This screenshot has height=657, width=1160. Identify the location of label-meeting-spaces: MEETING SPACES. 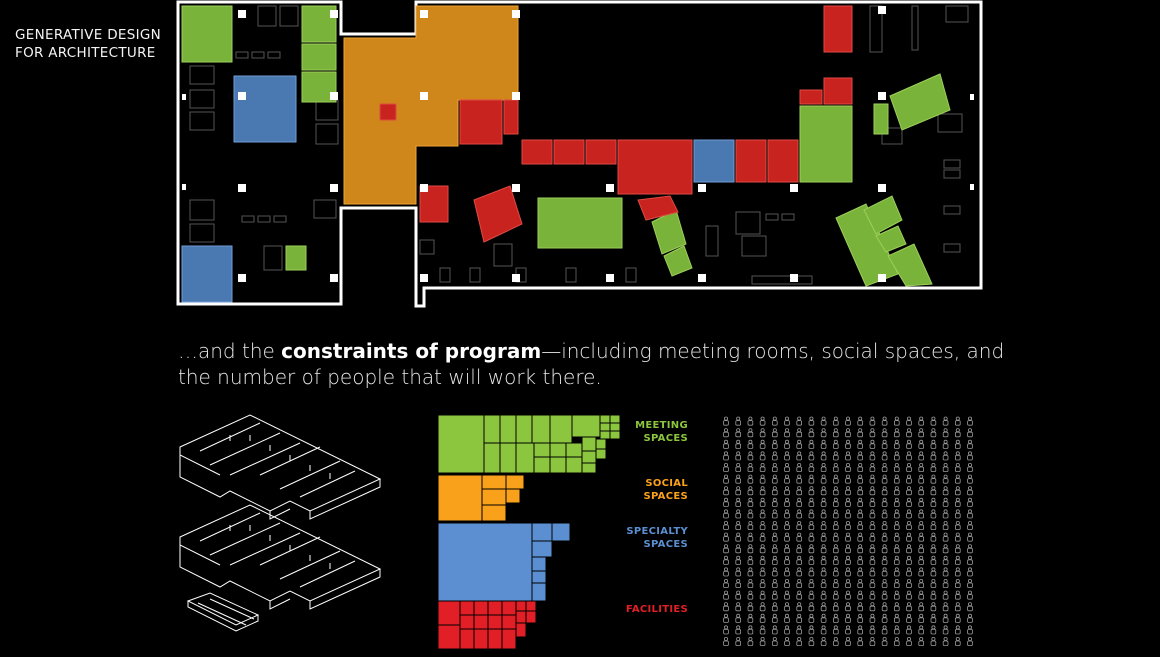
(661, 432).